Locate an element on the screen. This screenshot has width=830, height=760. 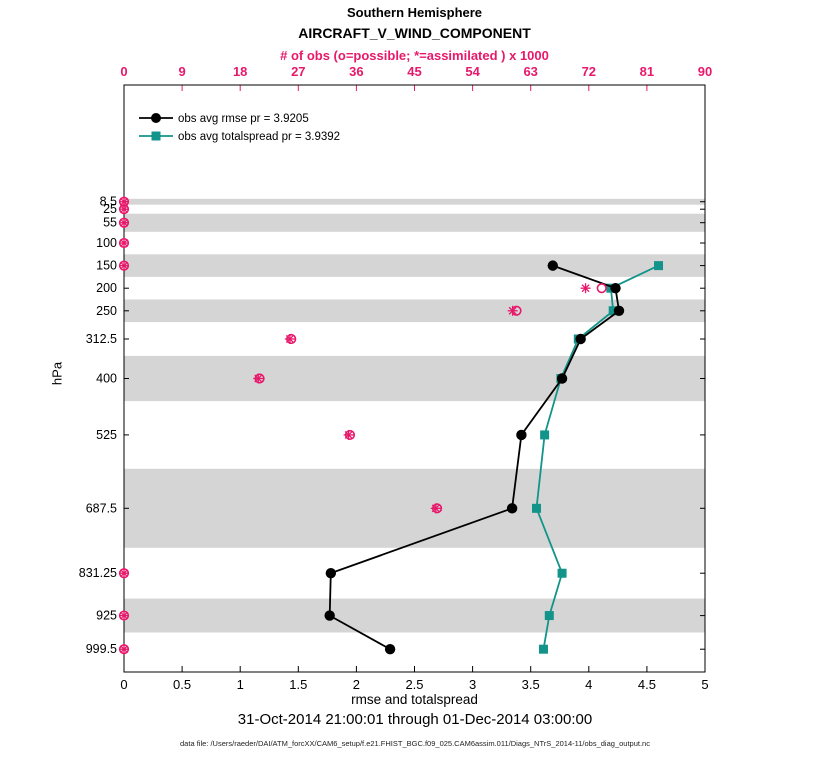
x-bottom-tick-label: 3.5 is located at coordinates (531, 684).